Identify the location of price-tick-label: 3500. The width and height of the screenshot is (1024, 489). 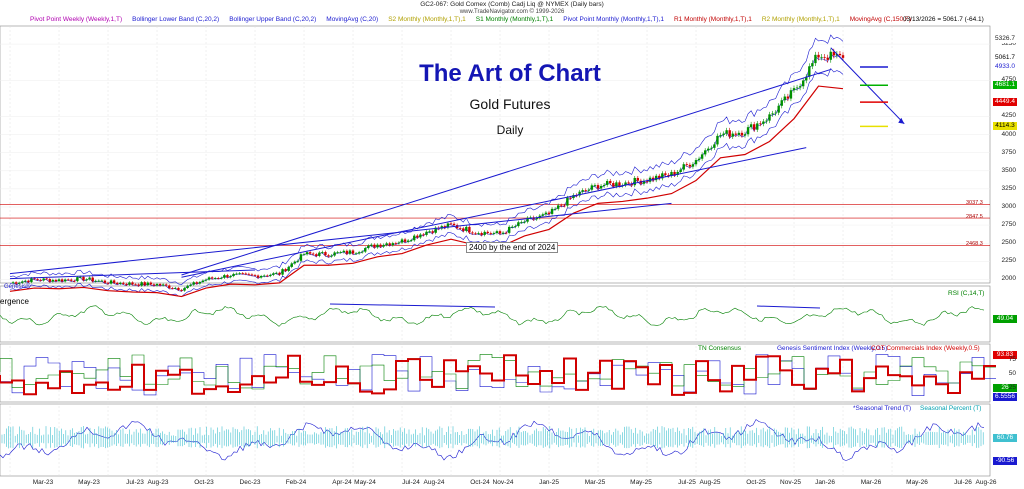
(1008, 170).